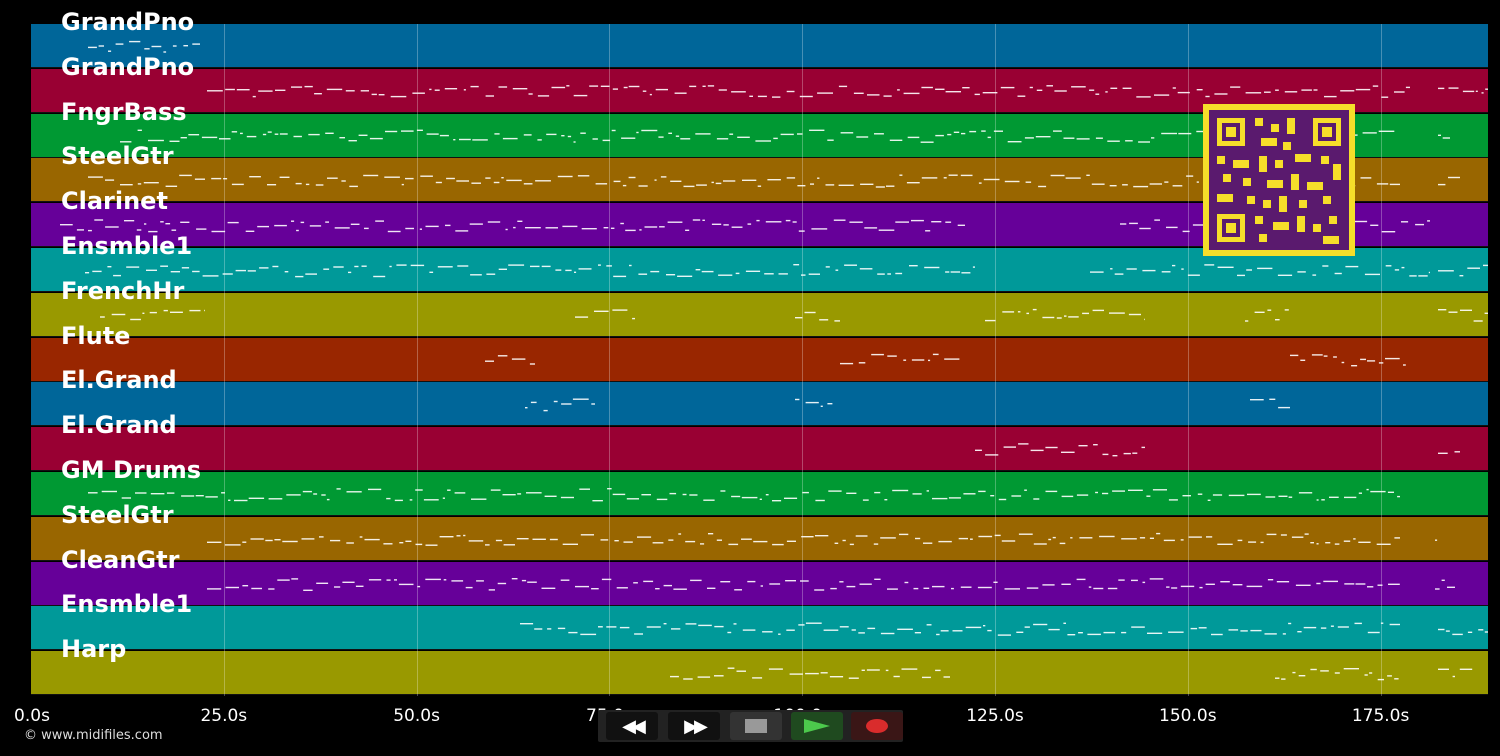  I want to click on play-button, so click(817, 726).